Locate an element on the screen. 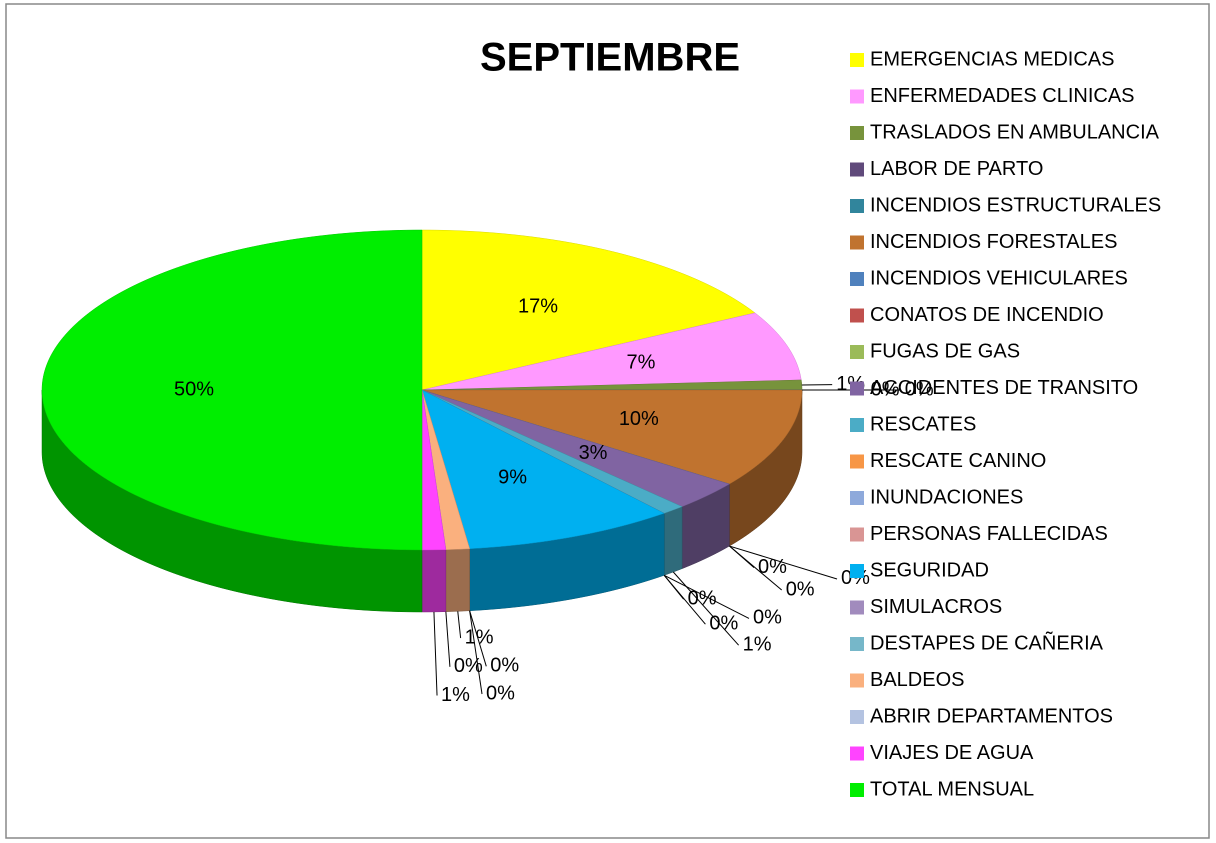 The height and width of the screenshot is (843, 1216). legend-label: SEGURIDAD is located at coordinates (929, 570).